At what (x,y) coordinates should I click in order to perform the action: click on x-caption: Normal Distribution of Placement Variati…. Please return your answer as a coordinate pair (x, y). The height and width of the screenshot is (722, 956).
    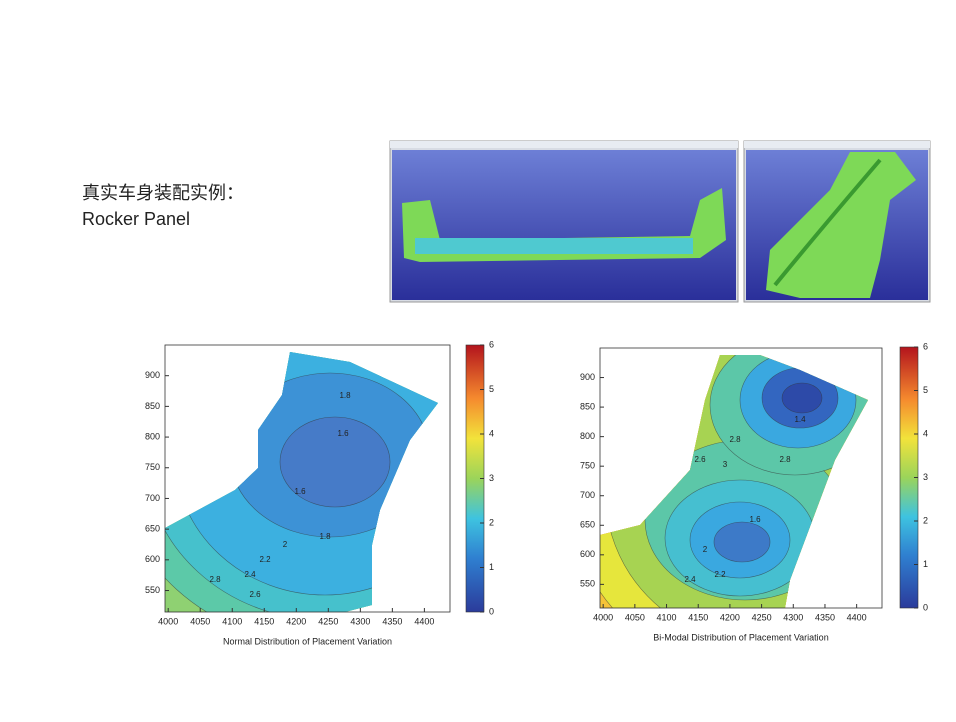
    Looking at the image, I should click on (307, 641).